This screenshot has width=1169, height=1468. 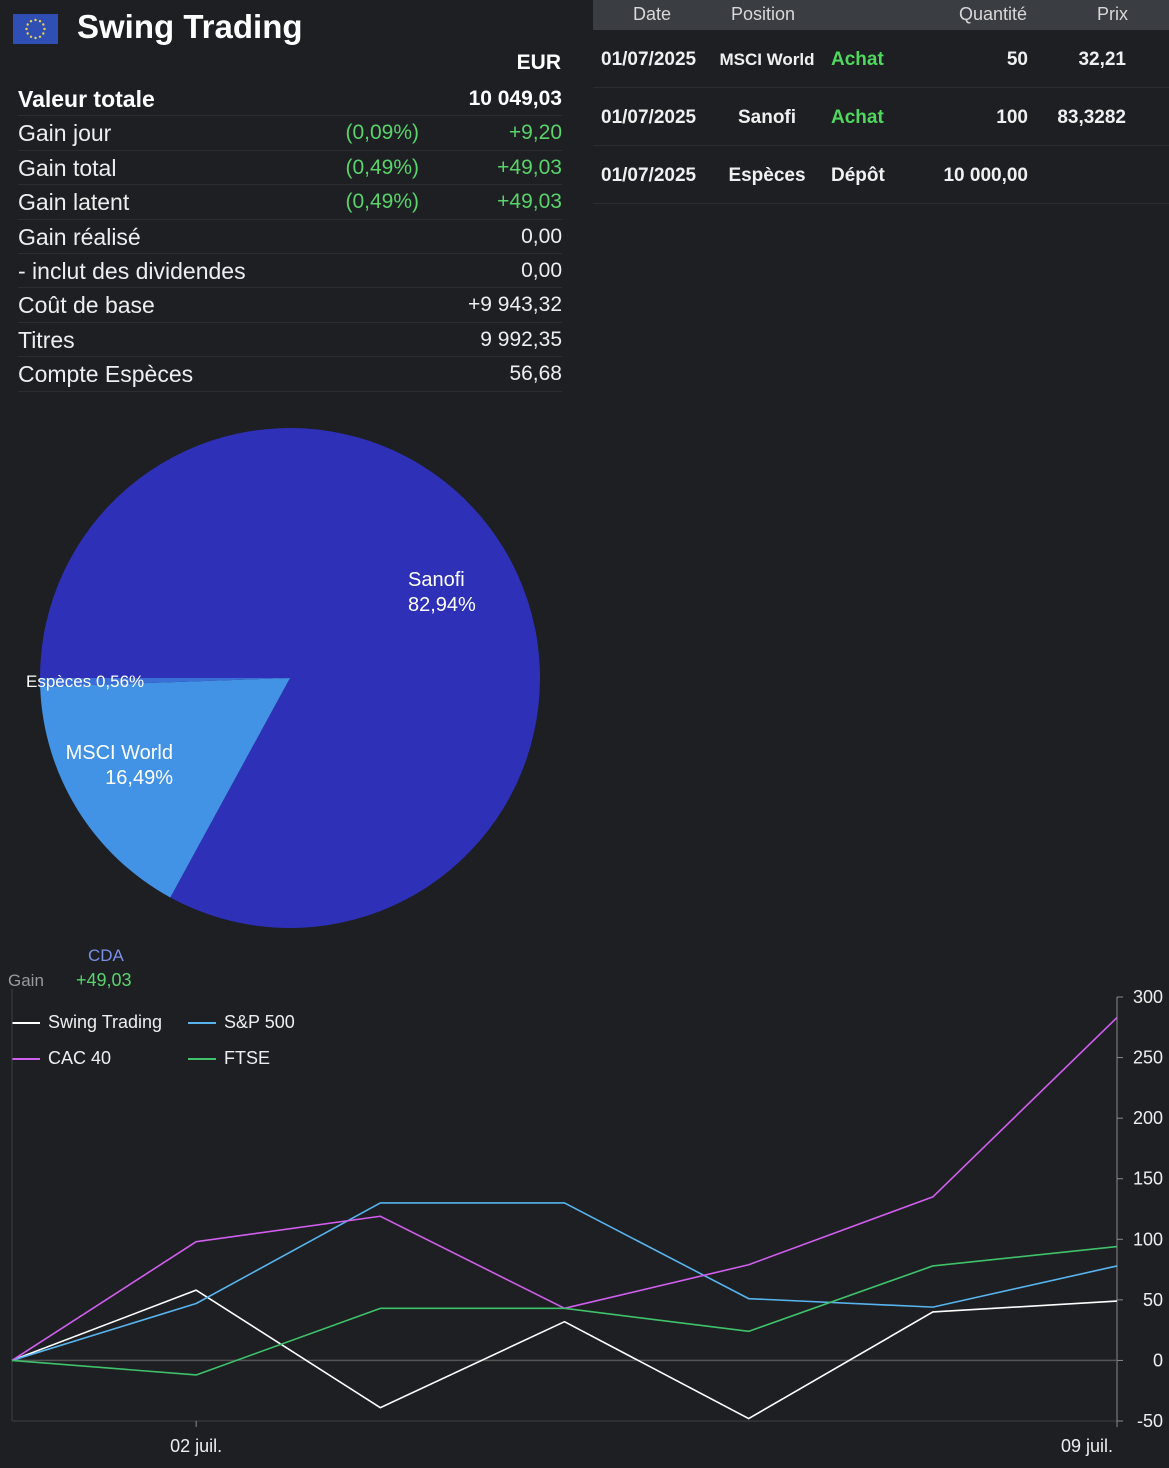 What do you see at coordinates (535, 133) in the screenshot?
I see `summary-value: +9,20` at bounding box center [535, 133].